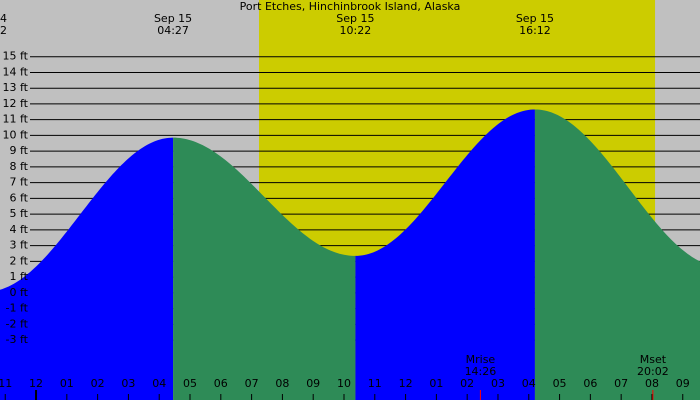 The width and height of the screenshot is (700, 400). I want to click on moon-time: 20:02, so click(653, 371).